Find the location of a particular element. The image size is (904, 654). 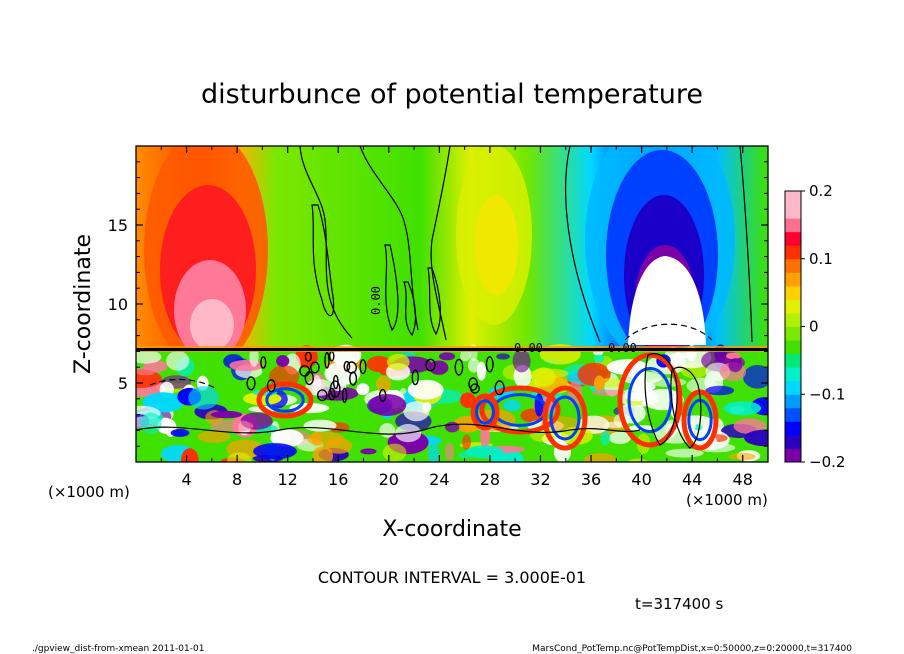

lower-turbulence is located at coordinates (452, 403).